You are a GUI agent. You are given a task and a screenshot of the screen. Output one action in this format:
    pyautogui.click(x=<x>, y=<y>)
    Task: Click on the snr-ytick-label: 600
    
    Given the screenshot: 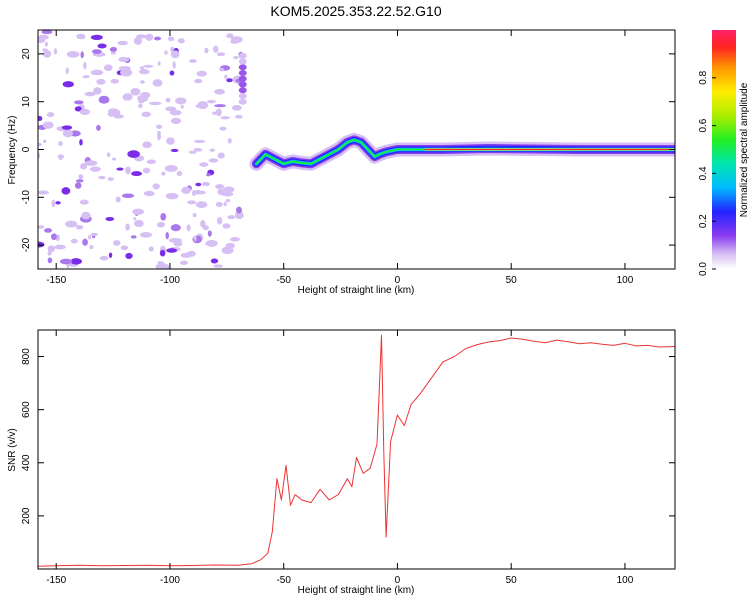 What is the action you would take?
    pyautogui.click(x=26, y=409)
    